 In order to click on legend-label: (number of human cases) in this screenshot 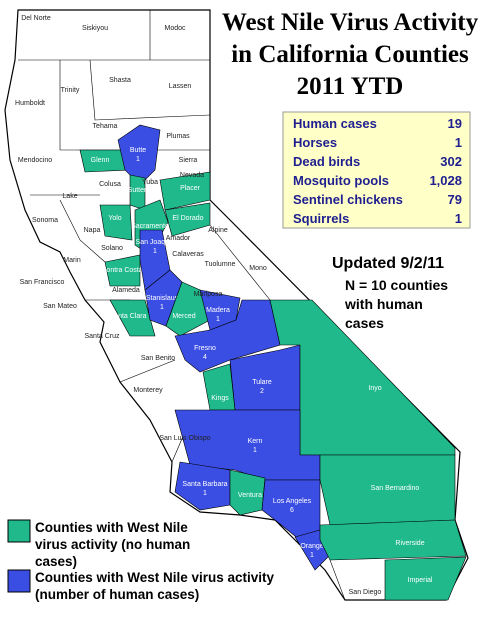, I will do `click(117, 594)`.